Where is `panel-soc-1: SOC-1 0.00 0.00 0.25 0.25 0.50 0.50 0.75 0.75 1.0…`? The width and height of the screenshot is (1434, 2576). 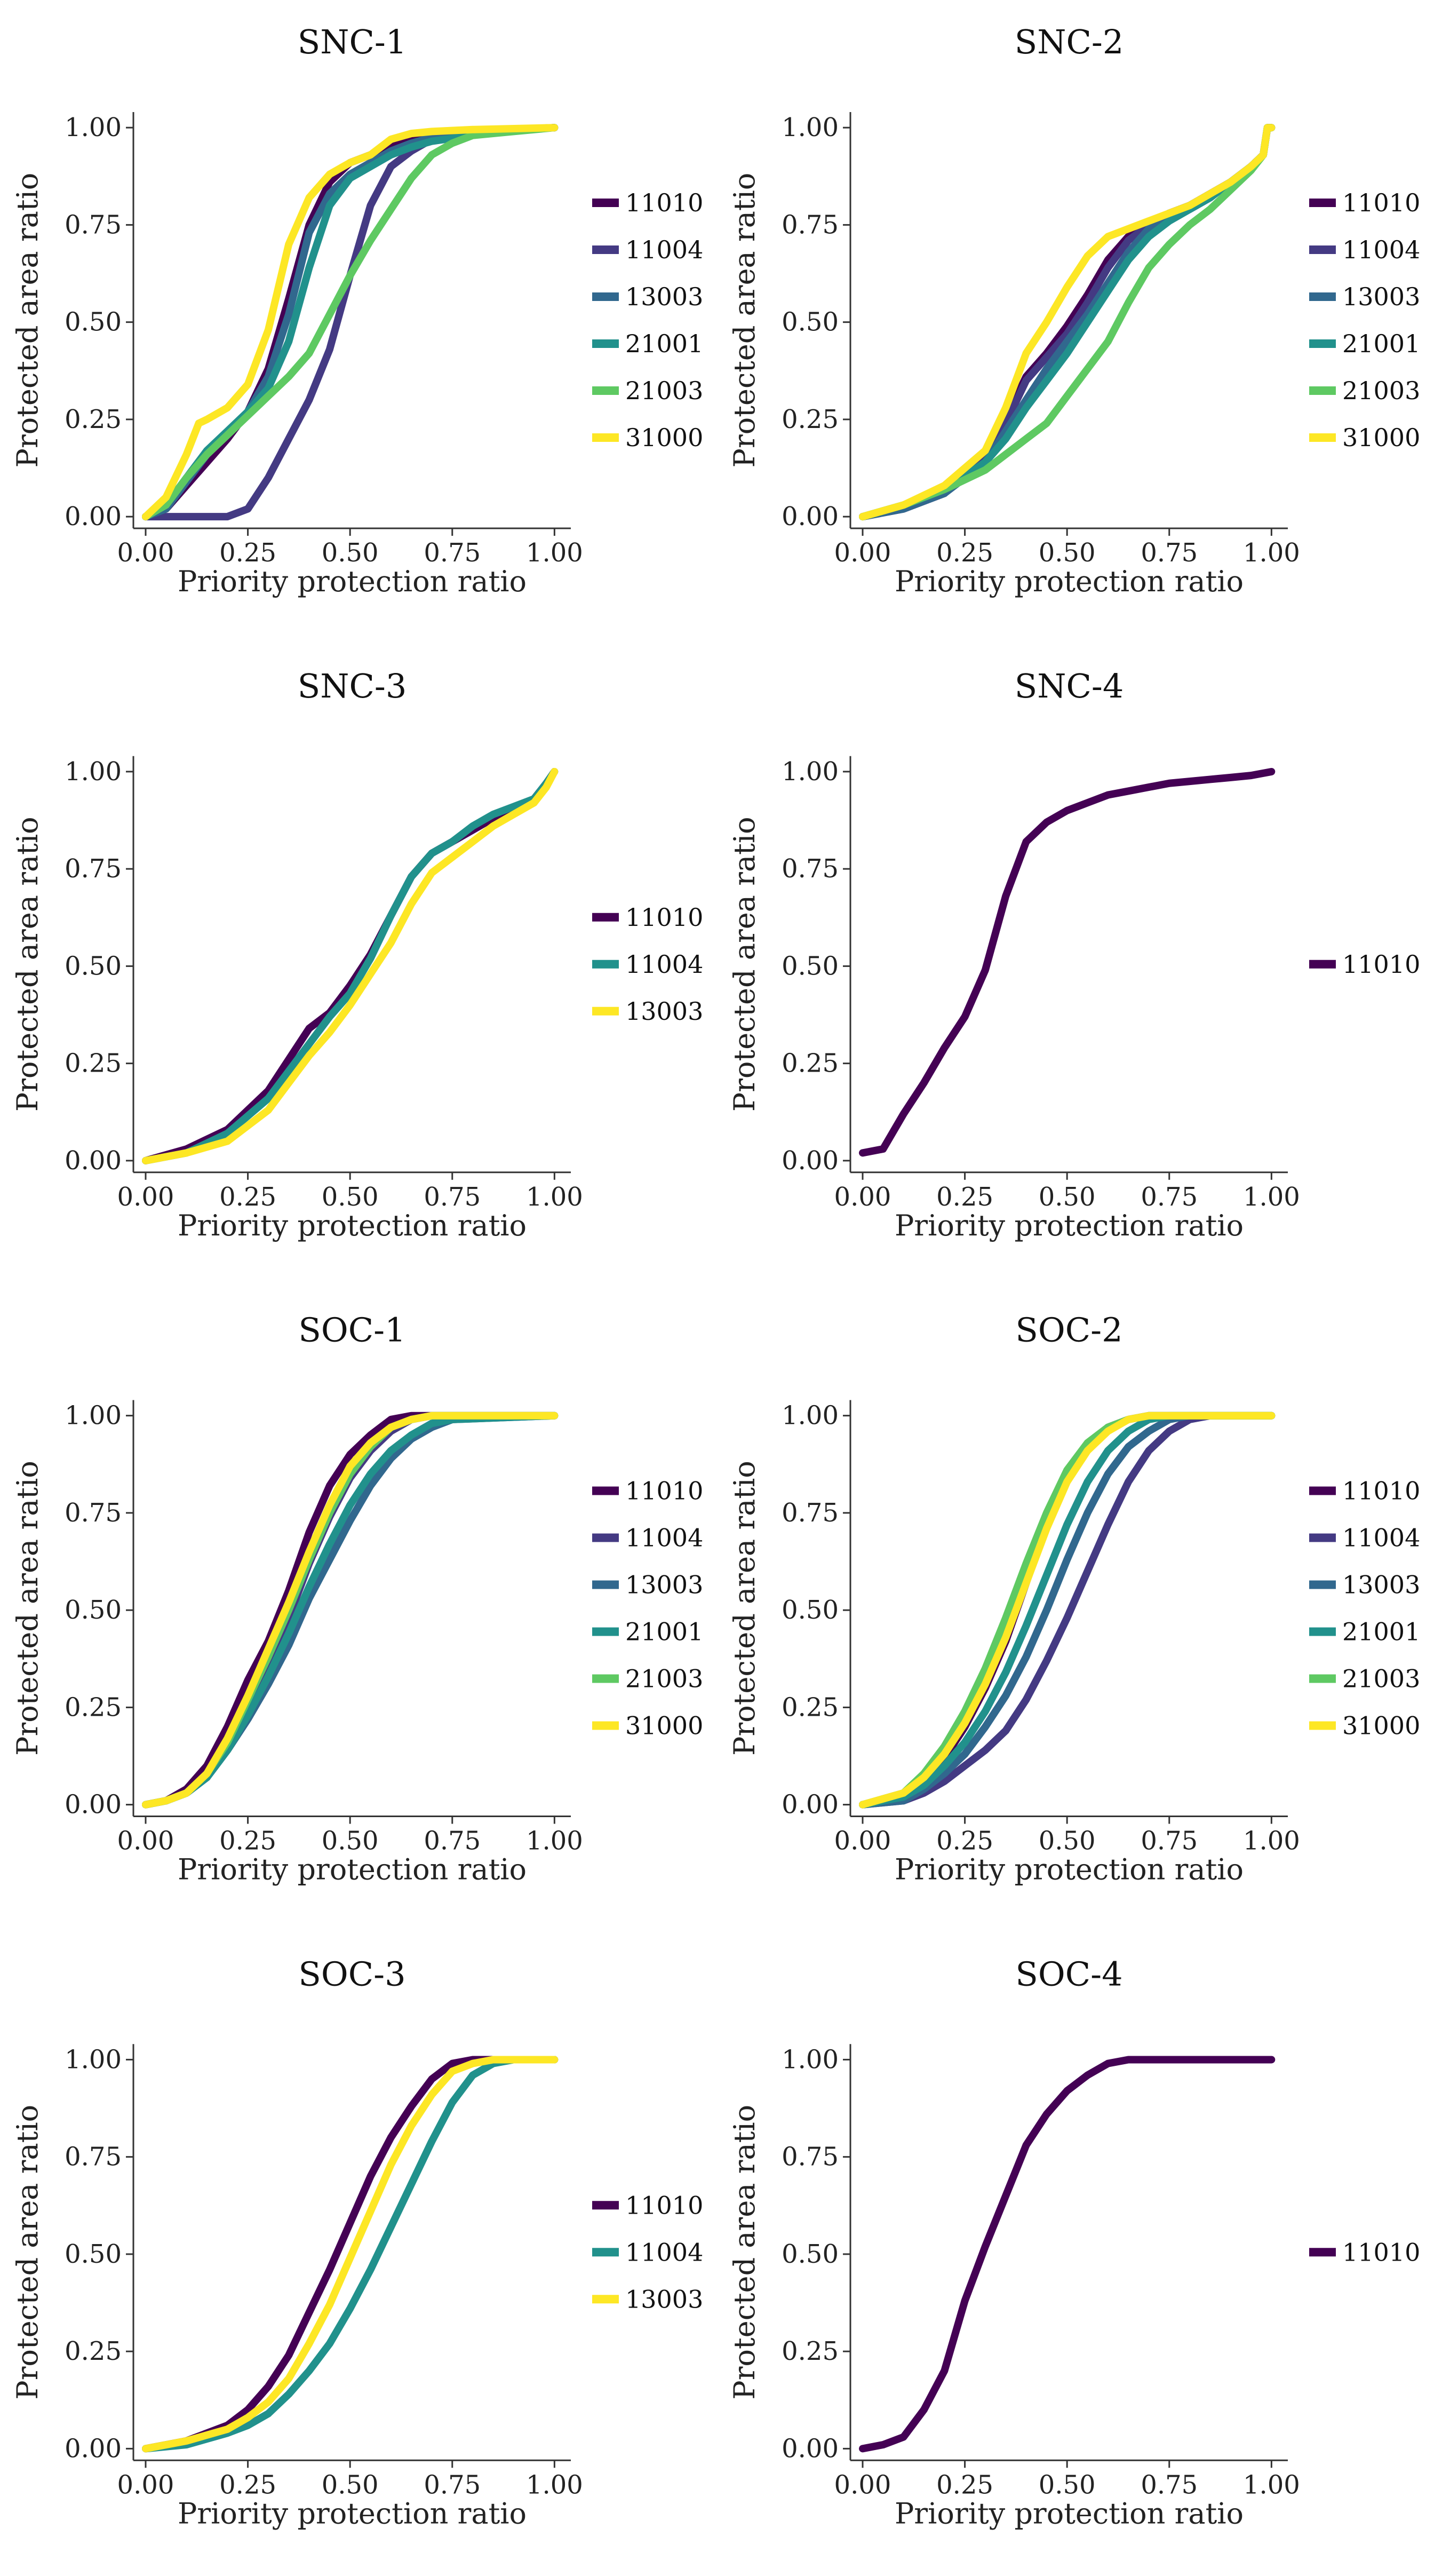
panel-soc-1: SOC-1 0.00 0.00 0.25 0.25 0.50 0.50 0.75 0.75 1.0… is located at coordinates (357, 1599).